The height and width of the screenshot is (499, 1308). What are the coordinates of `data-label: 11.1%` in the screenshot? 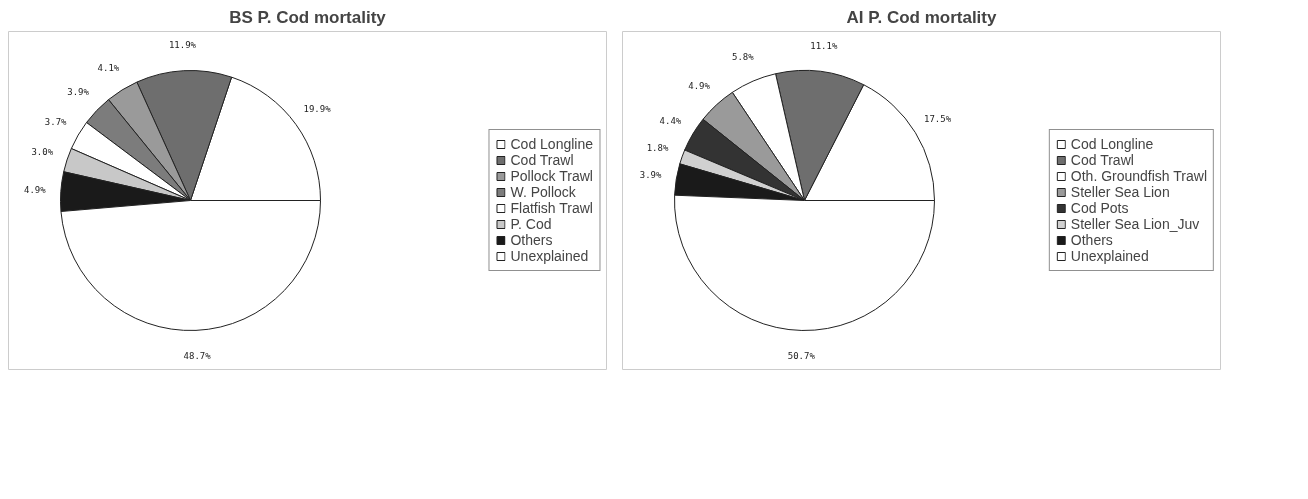 It's located at (824, 45).